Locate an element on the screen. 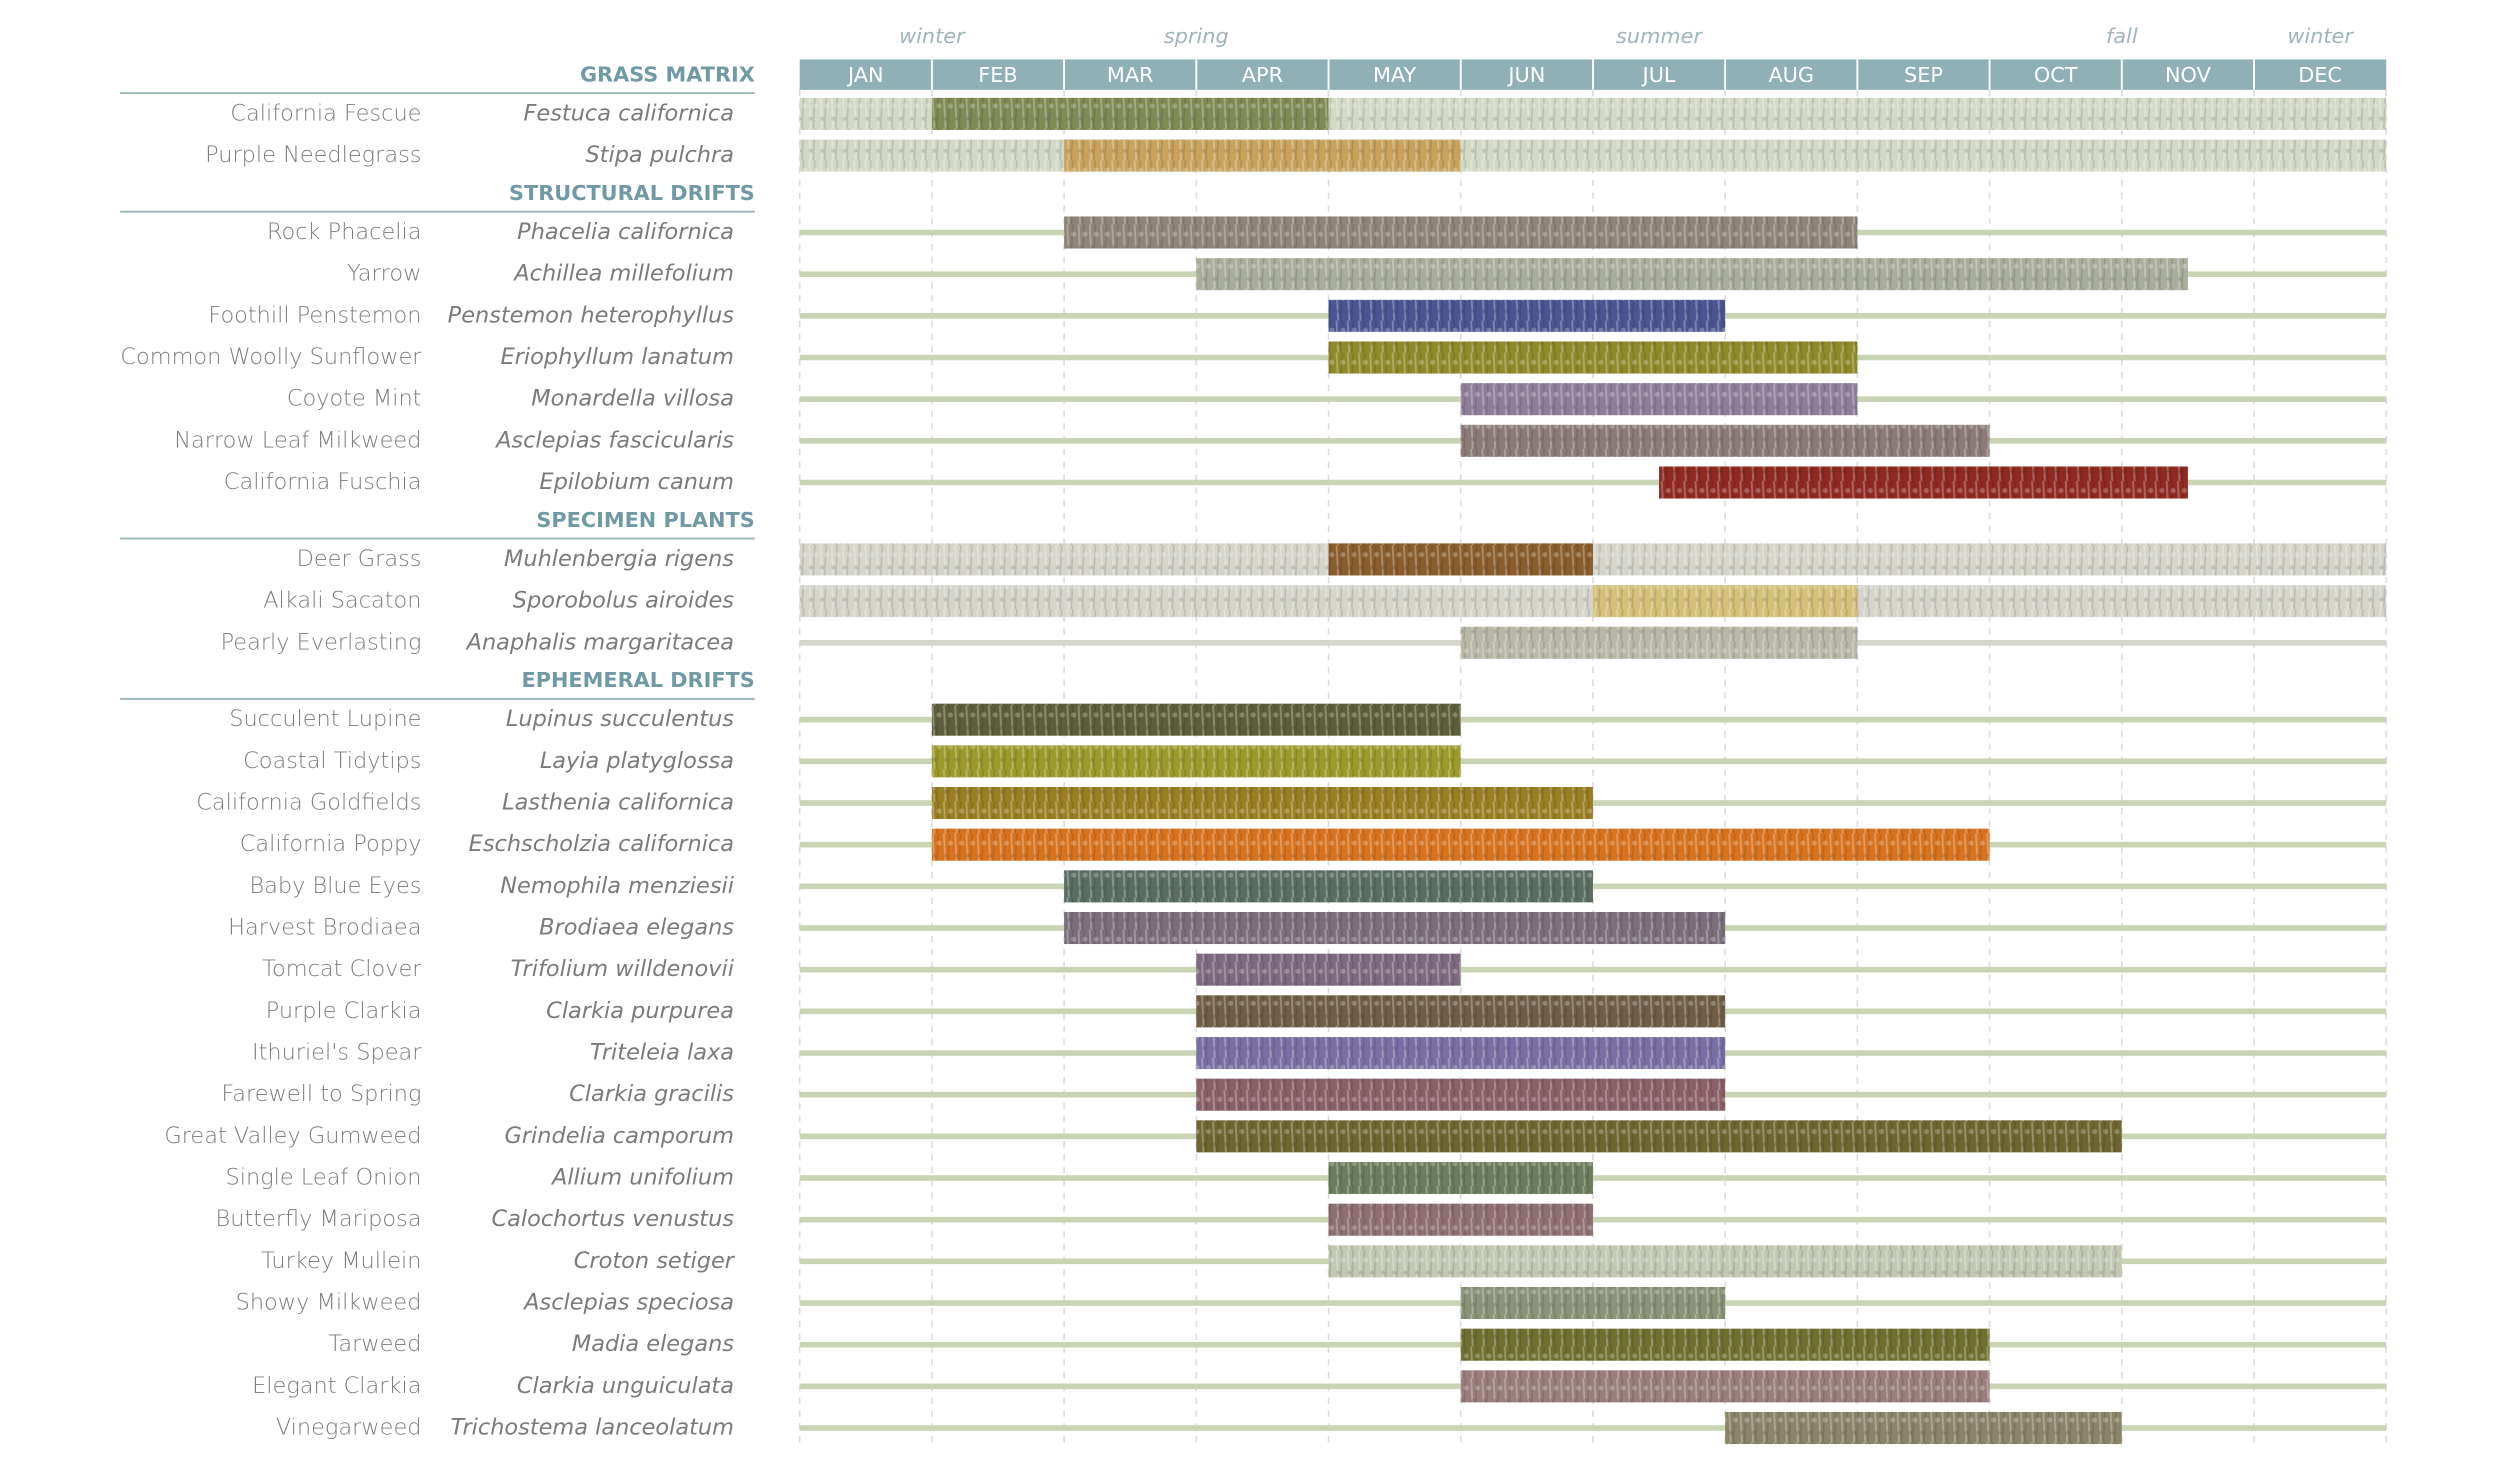 The image size is (2500, 1457). latin-name: Muhlenbergia rigens is located at coordinates (619, 559).